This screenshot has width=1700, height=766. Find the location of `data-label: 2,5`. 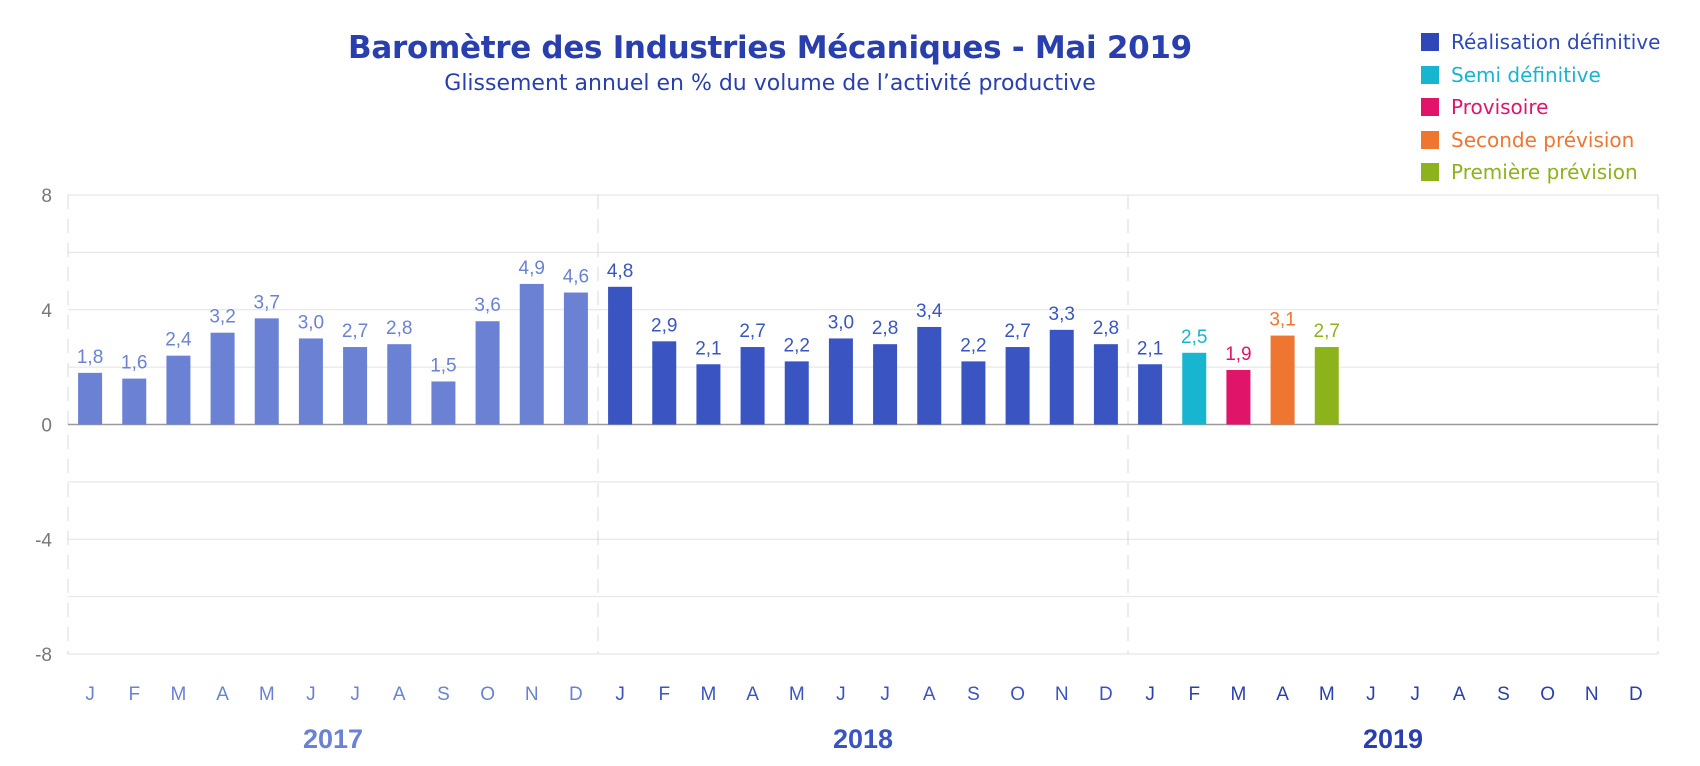

data-label: 2,5 is located at coordinates (1194, 337).